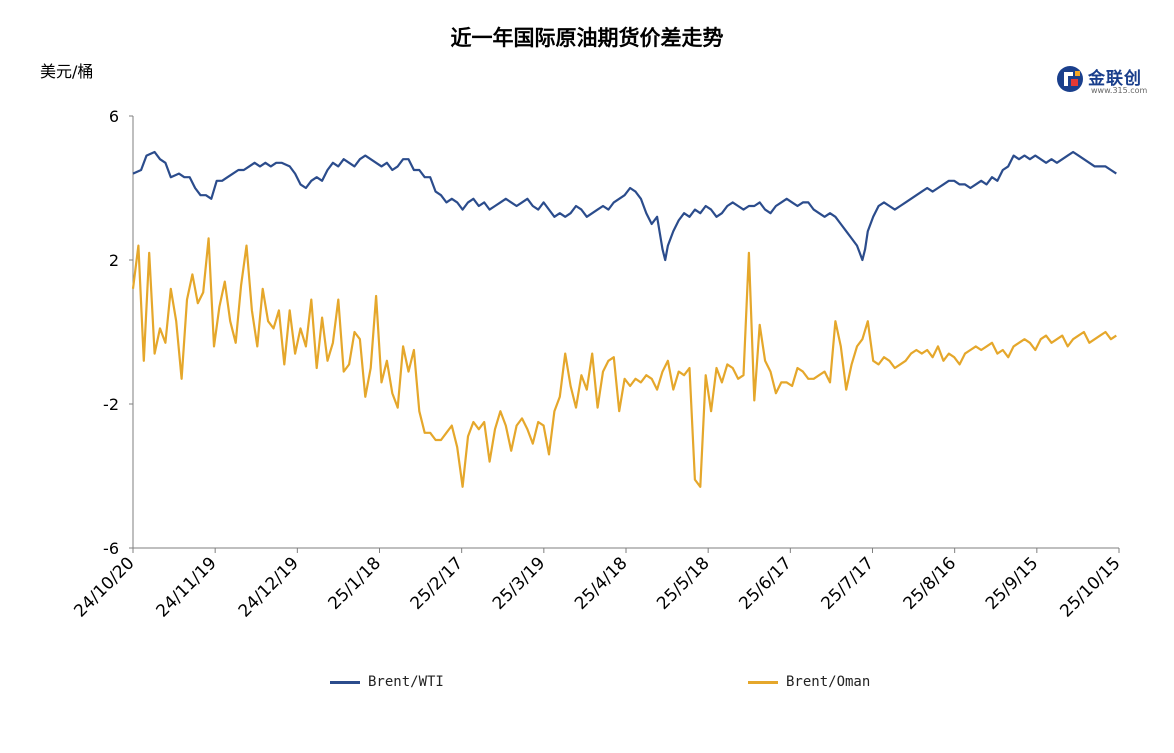  What do you see at coordinates (406, 682) in the screenshot?
I see `legend-label-brent-wti: Brent/WTI` at bounding box center [406, 682].